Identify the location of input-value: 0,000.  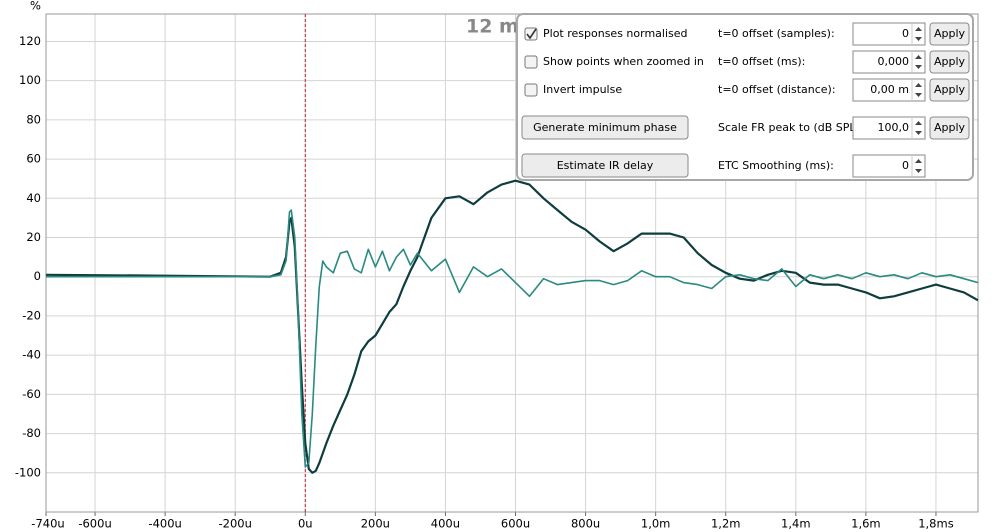
(894, 61).